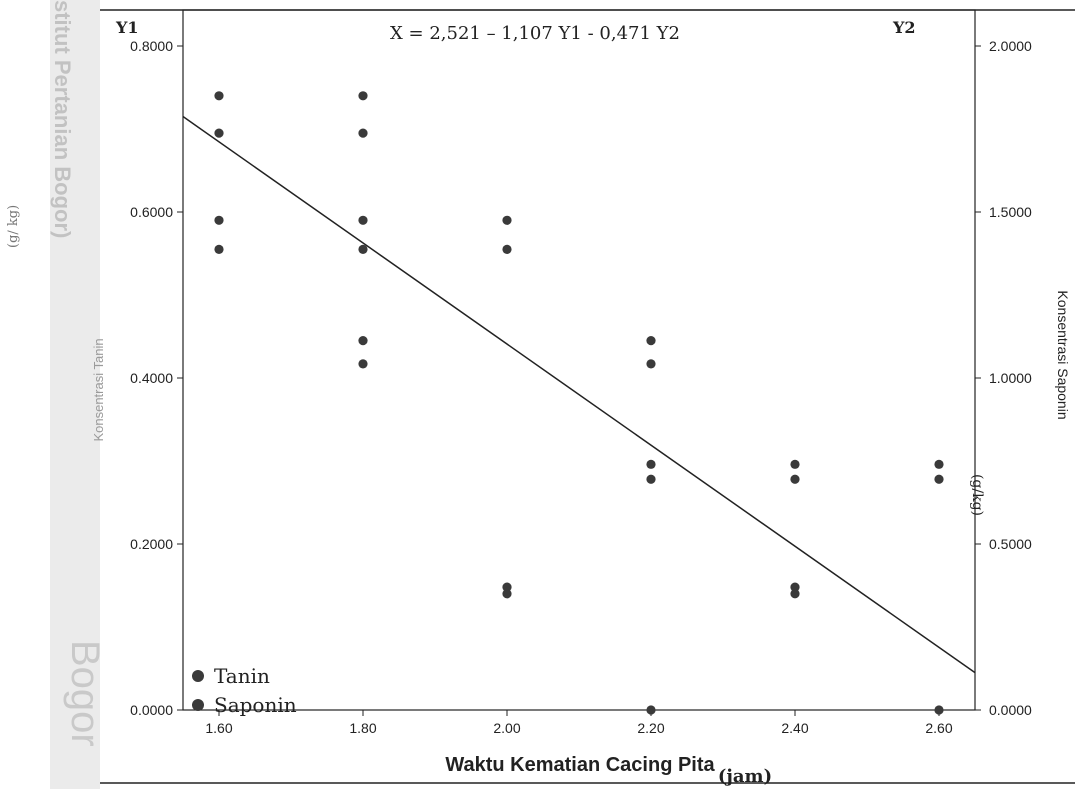  Describe the element at coordinates (151, 212) in the screenshot. I see `y-left-tick-label: 0.6000` at that location.